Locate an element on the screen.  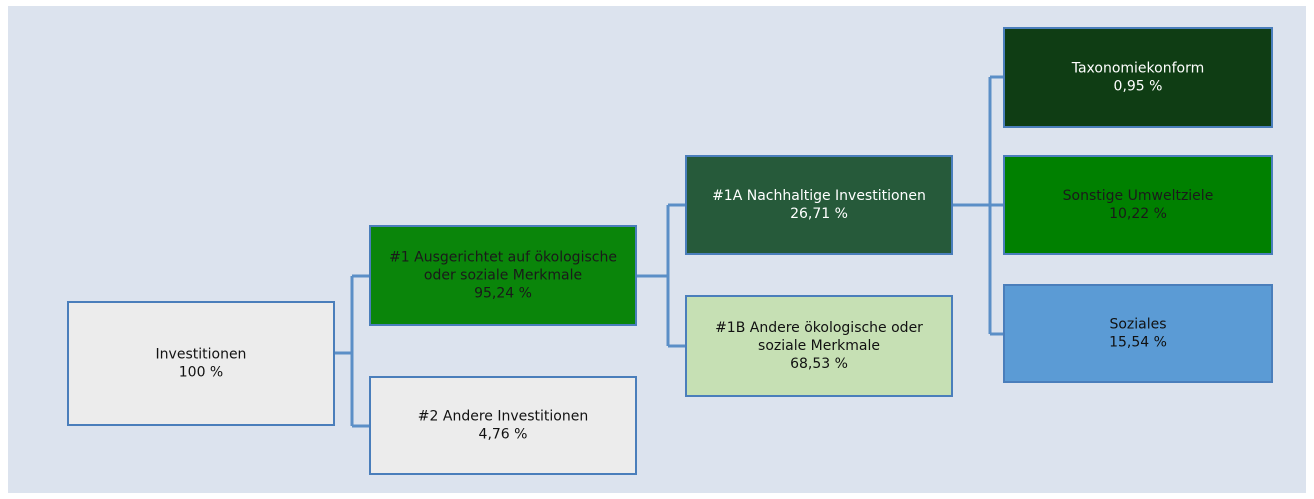
node-value: 4,76 % is located at coordinates (503, 435).